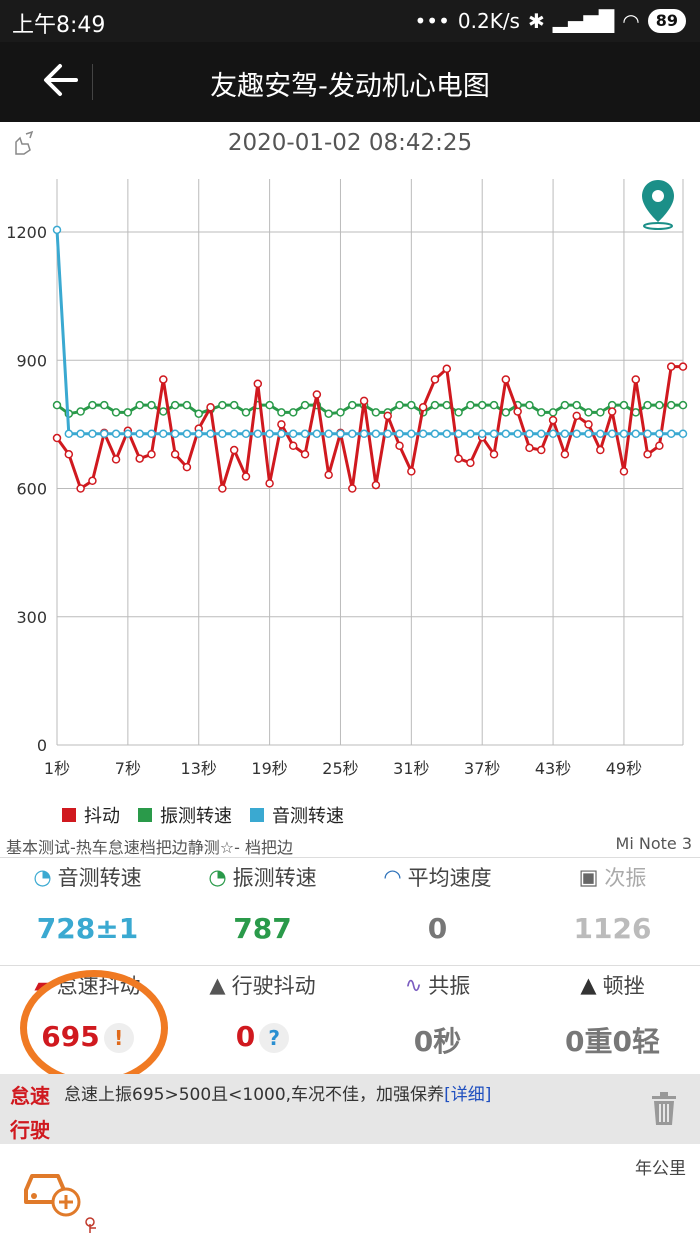 Image resolution: width=700 pixels, height=1244 pixels. What do you see at coordinates (468, 1095) in the screenshot?
I see `details-link: [详细]` at bounding box center [468, 1095].